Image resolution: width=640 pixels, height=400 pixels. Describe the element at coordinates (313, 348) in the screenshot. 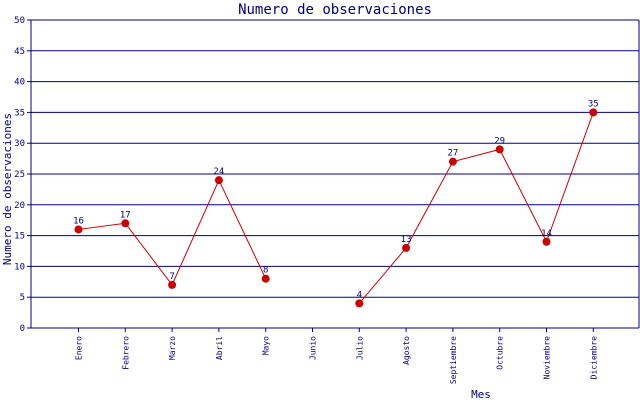

I see `x-tick-label: Junio` at that location.